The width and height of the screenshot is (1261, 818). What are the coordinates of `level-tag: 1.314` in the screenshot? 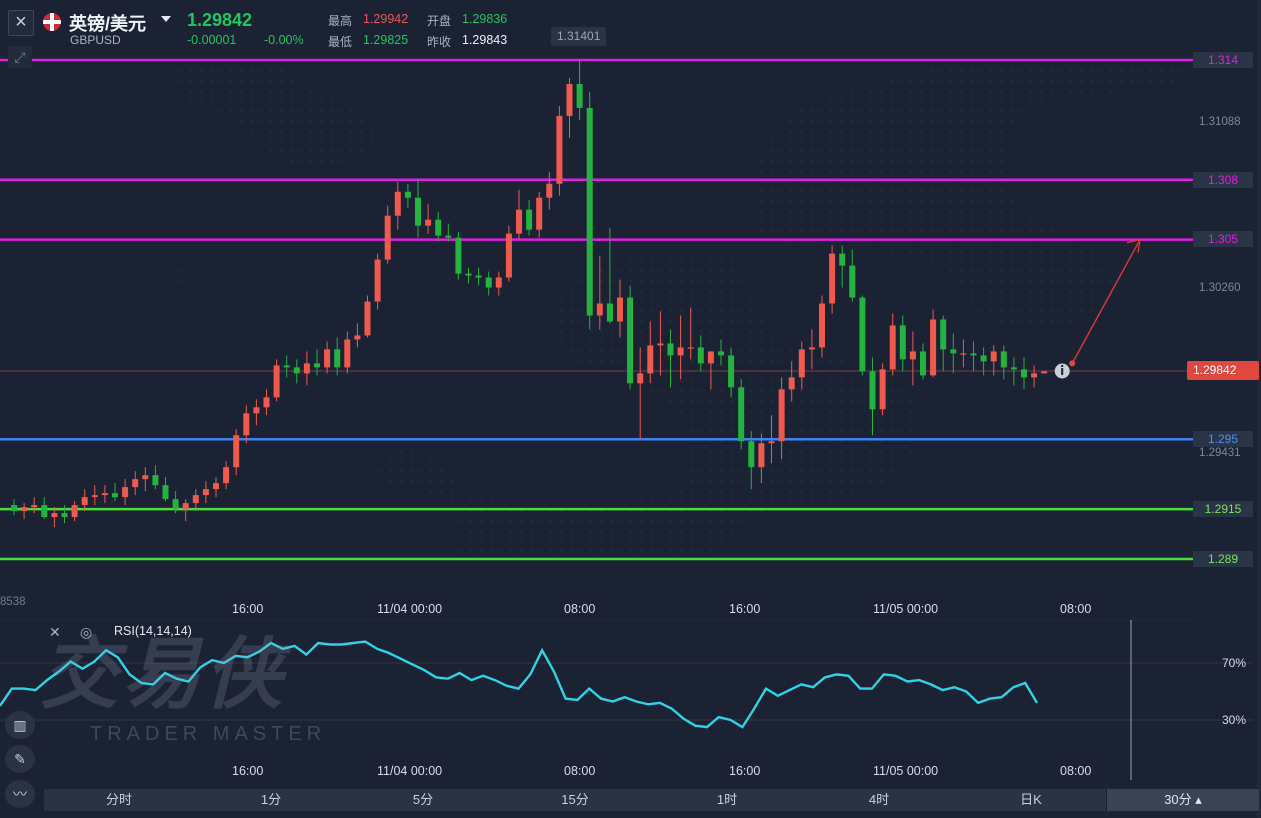 It's located at (1223, 60).